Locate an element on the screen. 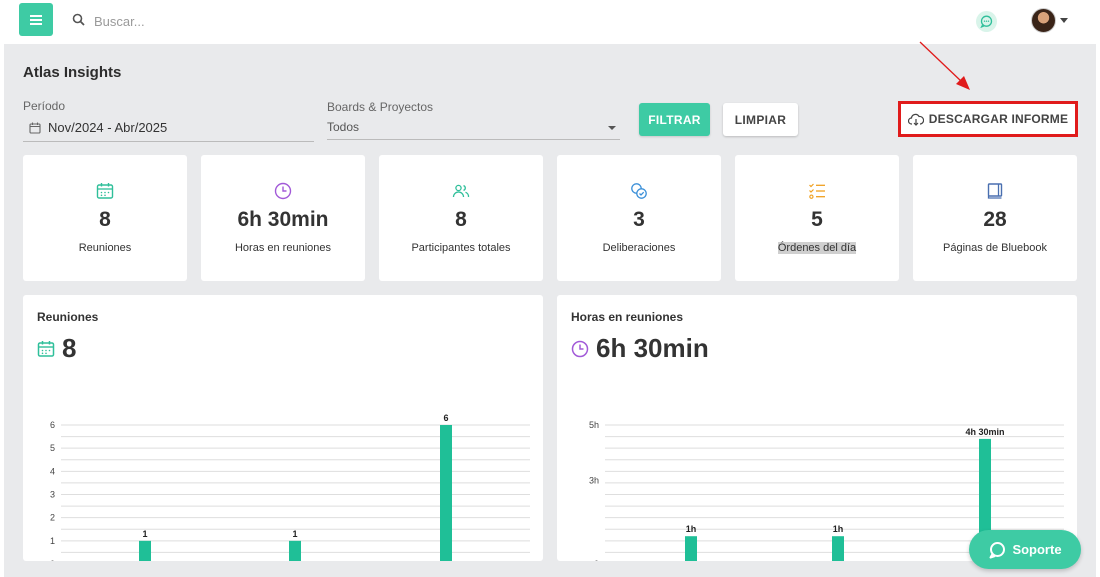 Image resolution: width=1100 pixels, height=577 pixels. menu-button is located at coordinates (36, 19).